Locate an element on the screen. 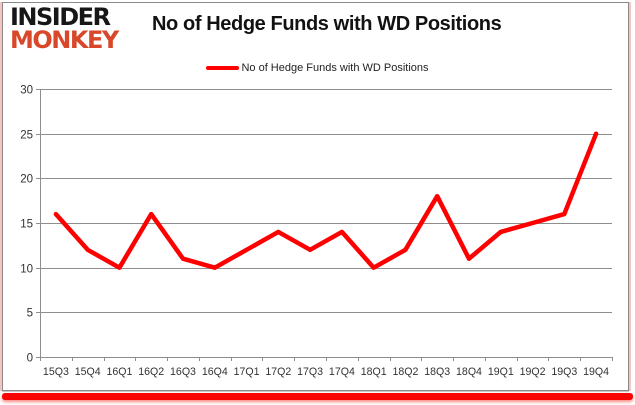 The image size is (635, 405). x-axis-label-19Q3: 19Q3 is located at coordinates (564, 372).